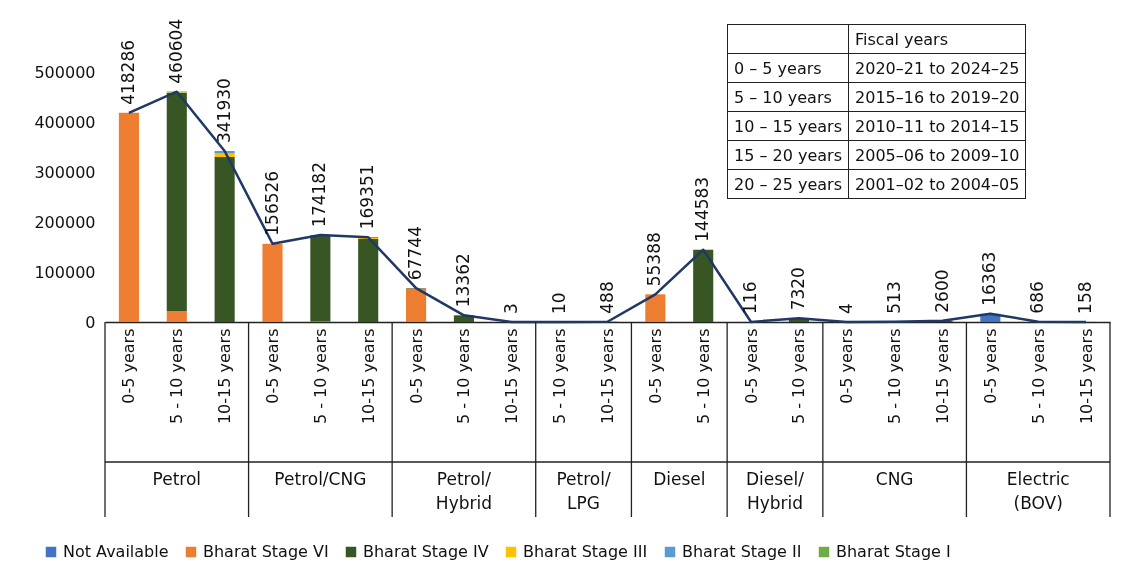 The height and width of the screenshot is (569, 1125). I want to click on data-label: 144583, so click(702, 209).